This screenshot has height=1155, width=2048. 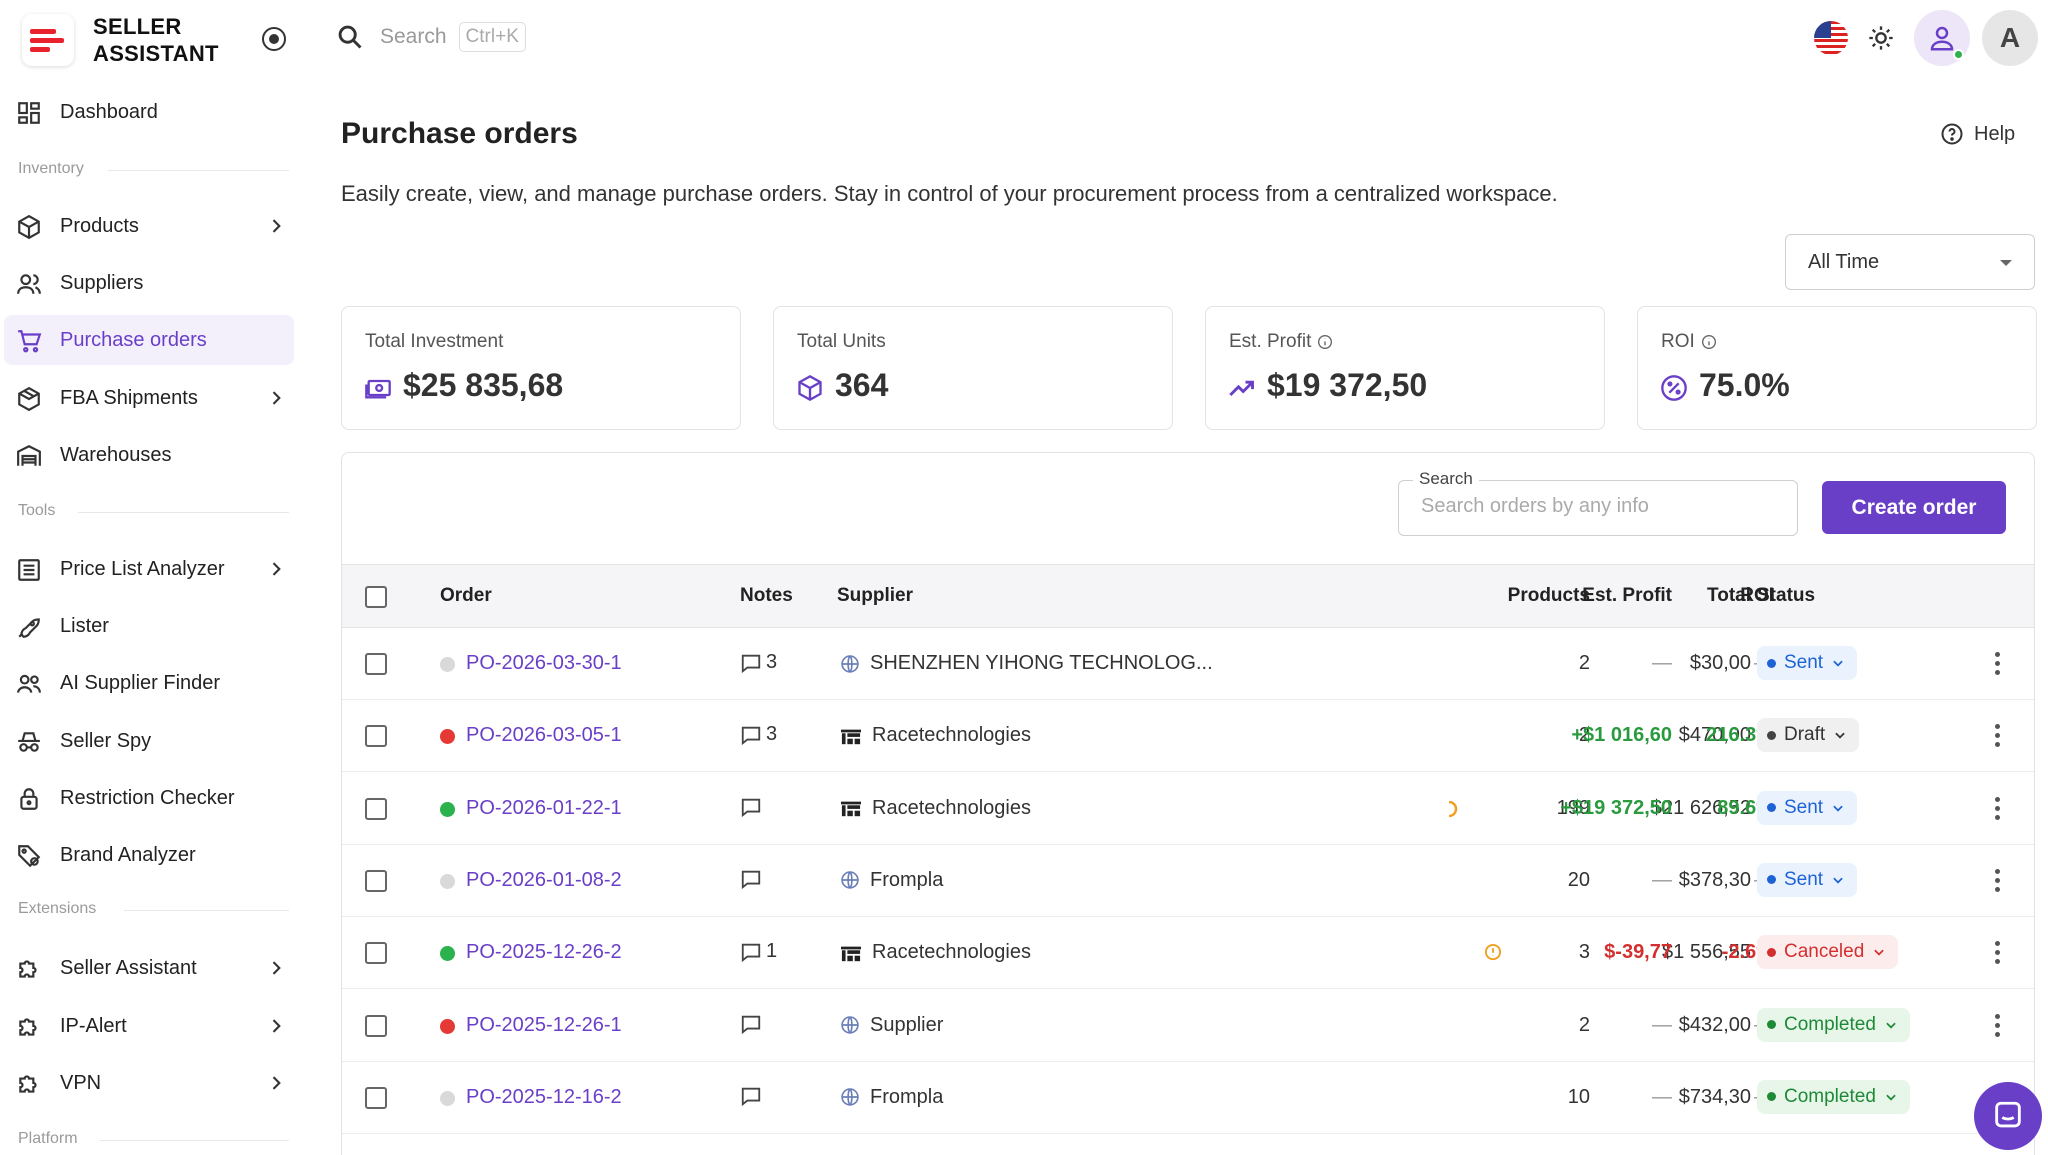 What do you see at coordinates (102, 282) in the screenshot?
I see `sidebar-item-label: Suppliers` at bounding box center [102, 282].